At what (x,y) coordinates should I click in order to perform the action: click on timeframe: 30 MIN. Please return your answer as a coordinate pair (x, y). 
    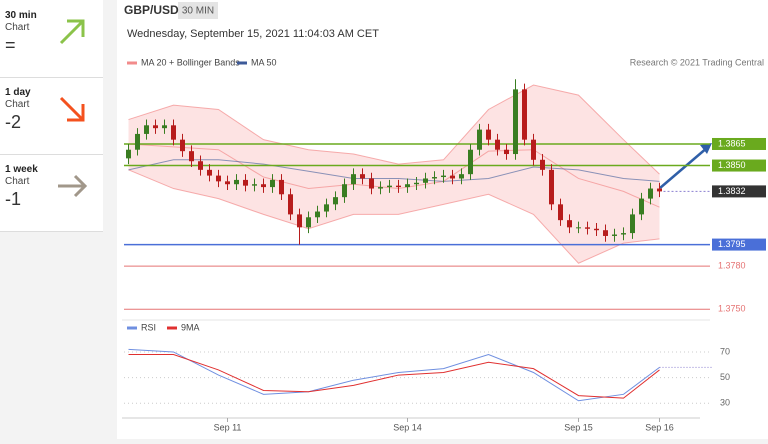
    Looking at the image, I should click on (198, 11).